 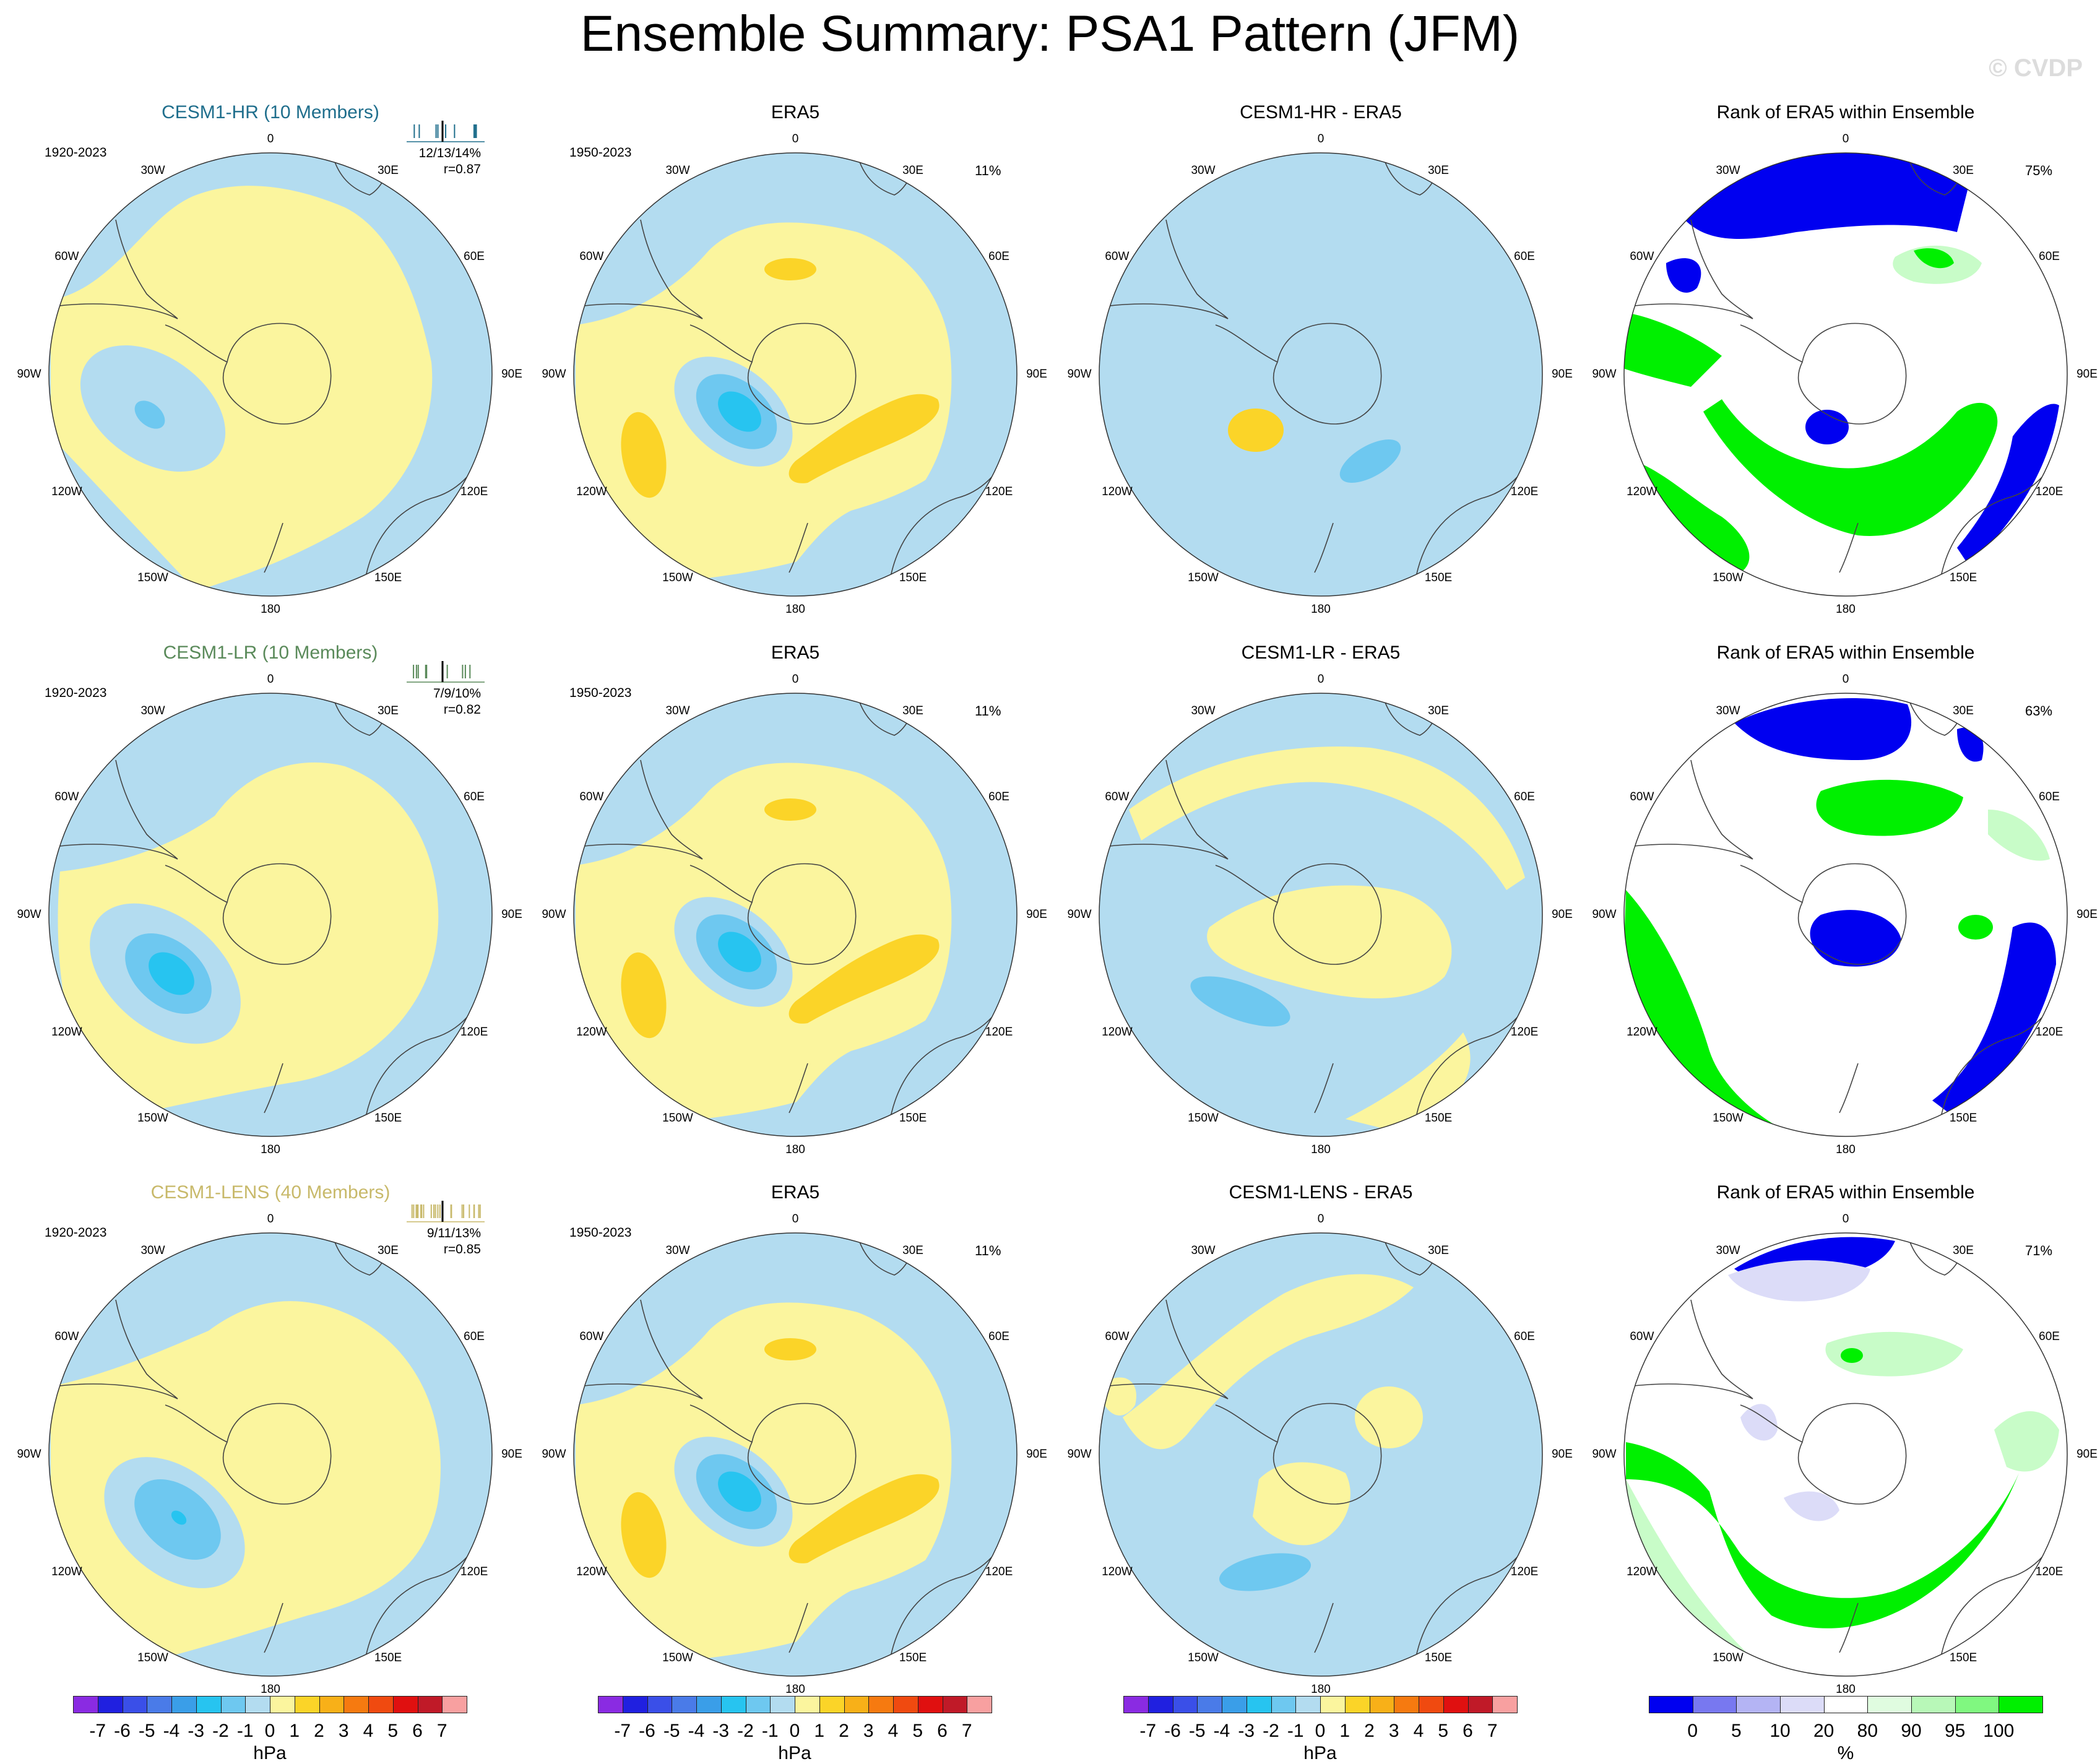 What do you see at coordinates (446, 672) in the screenshot?
I see `ensemble-spread-marks` at bounding box center [446, 672].